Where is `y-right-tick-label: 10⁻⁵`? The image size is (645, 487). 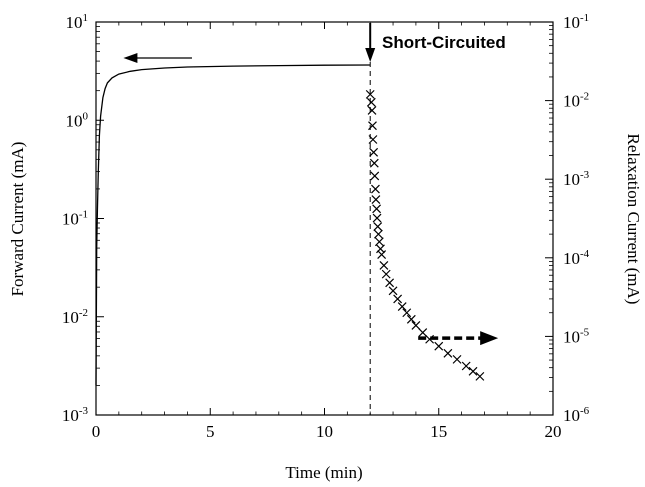 y-right-tick-label: 10⁻⁵ is located at coordinates (576, 336).